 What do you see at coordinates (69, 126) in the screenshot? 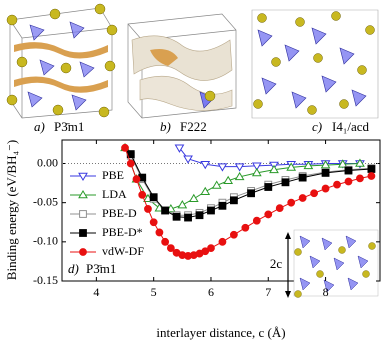
I see `caption: P3̄m1` at bounding box center [69, 126].